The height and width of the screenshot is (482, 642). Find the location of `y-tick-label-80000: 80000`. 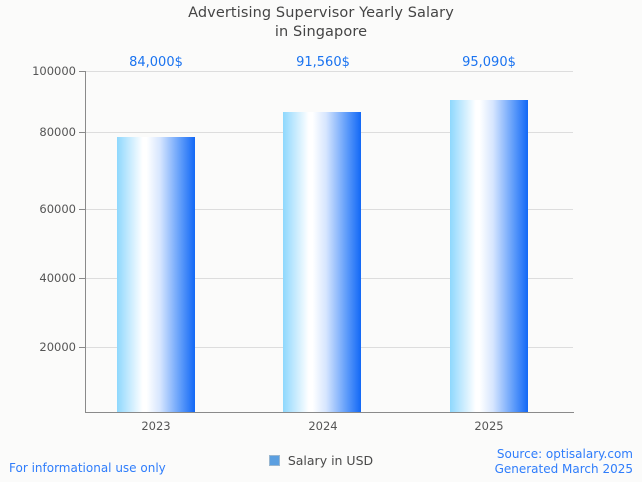

y-tick-label-80000: 80000 is located at coordinates (57, 132).